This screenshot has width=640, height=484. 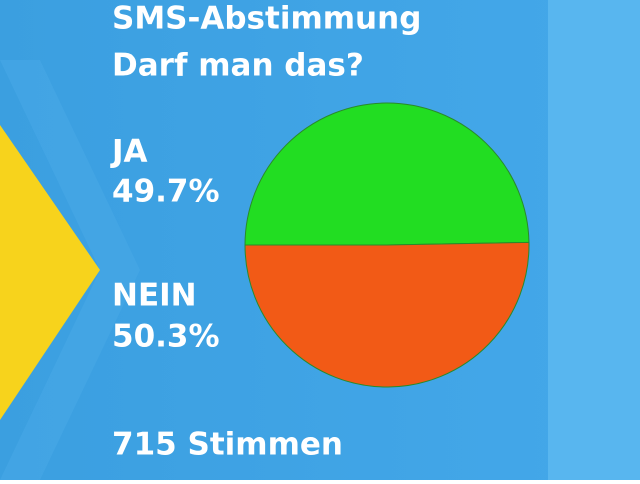 I want to click on yellow-shape, so click(x=50, y=272).